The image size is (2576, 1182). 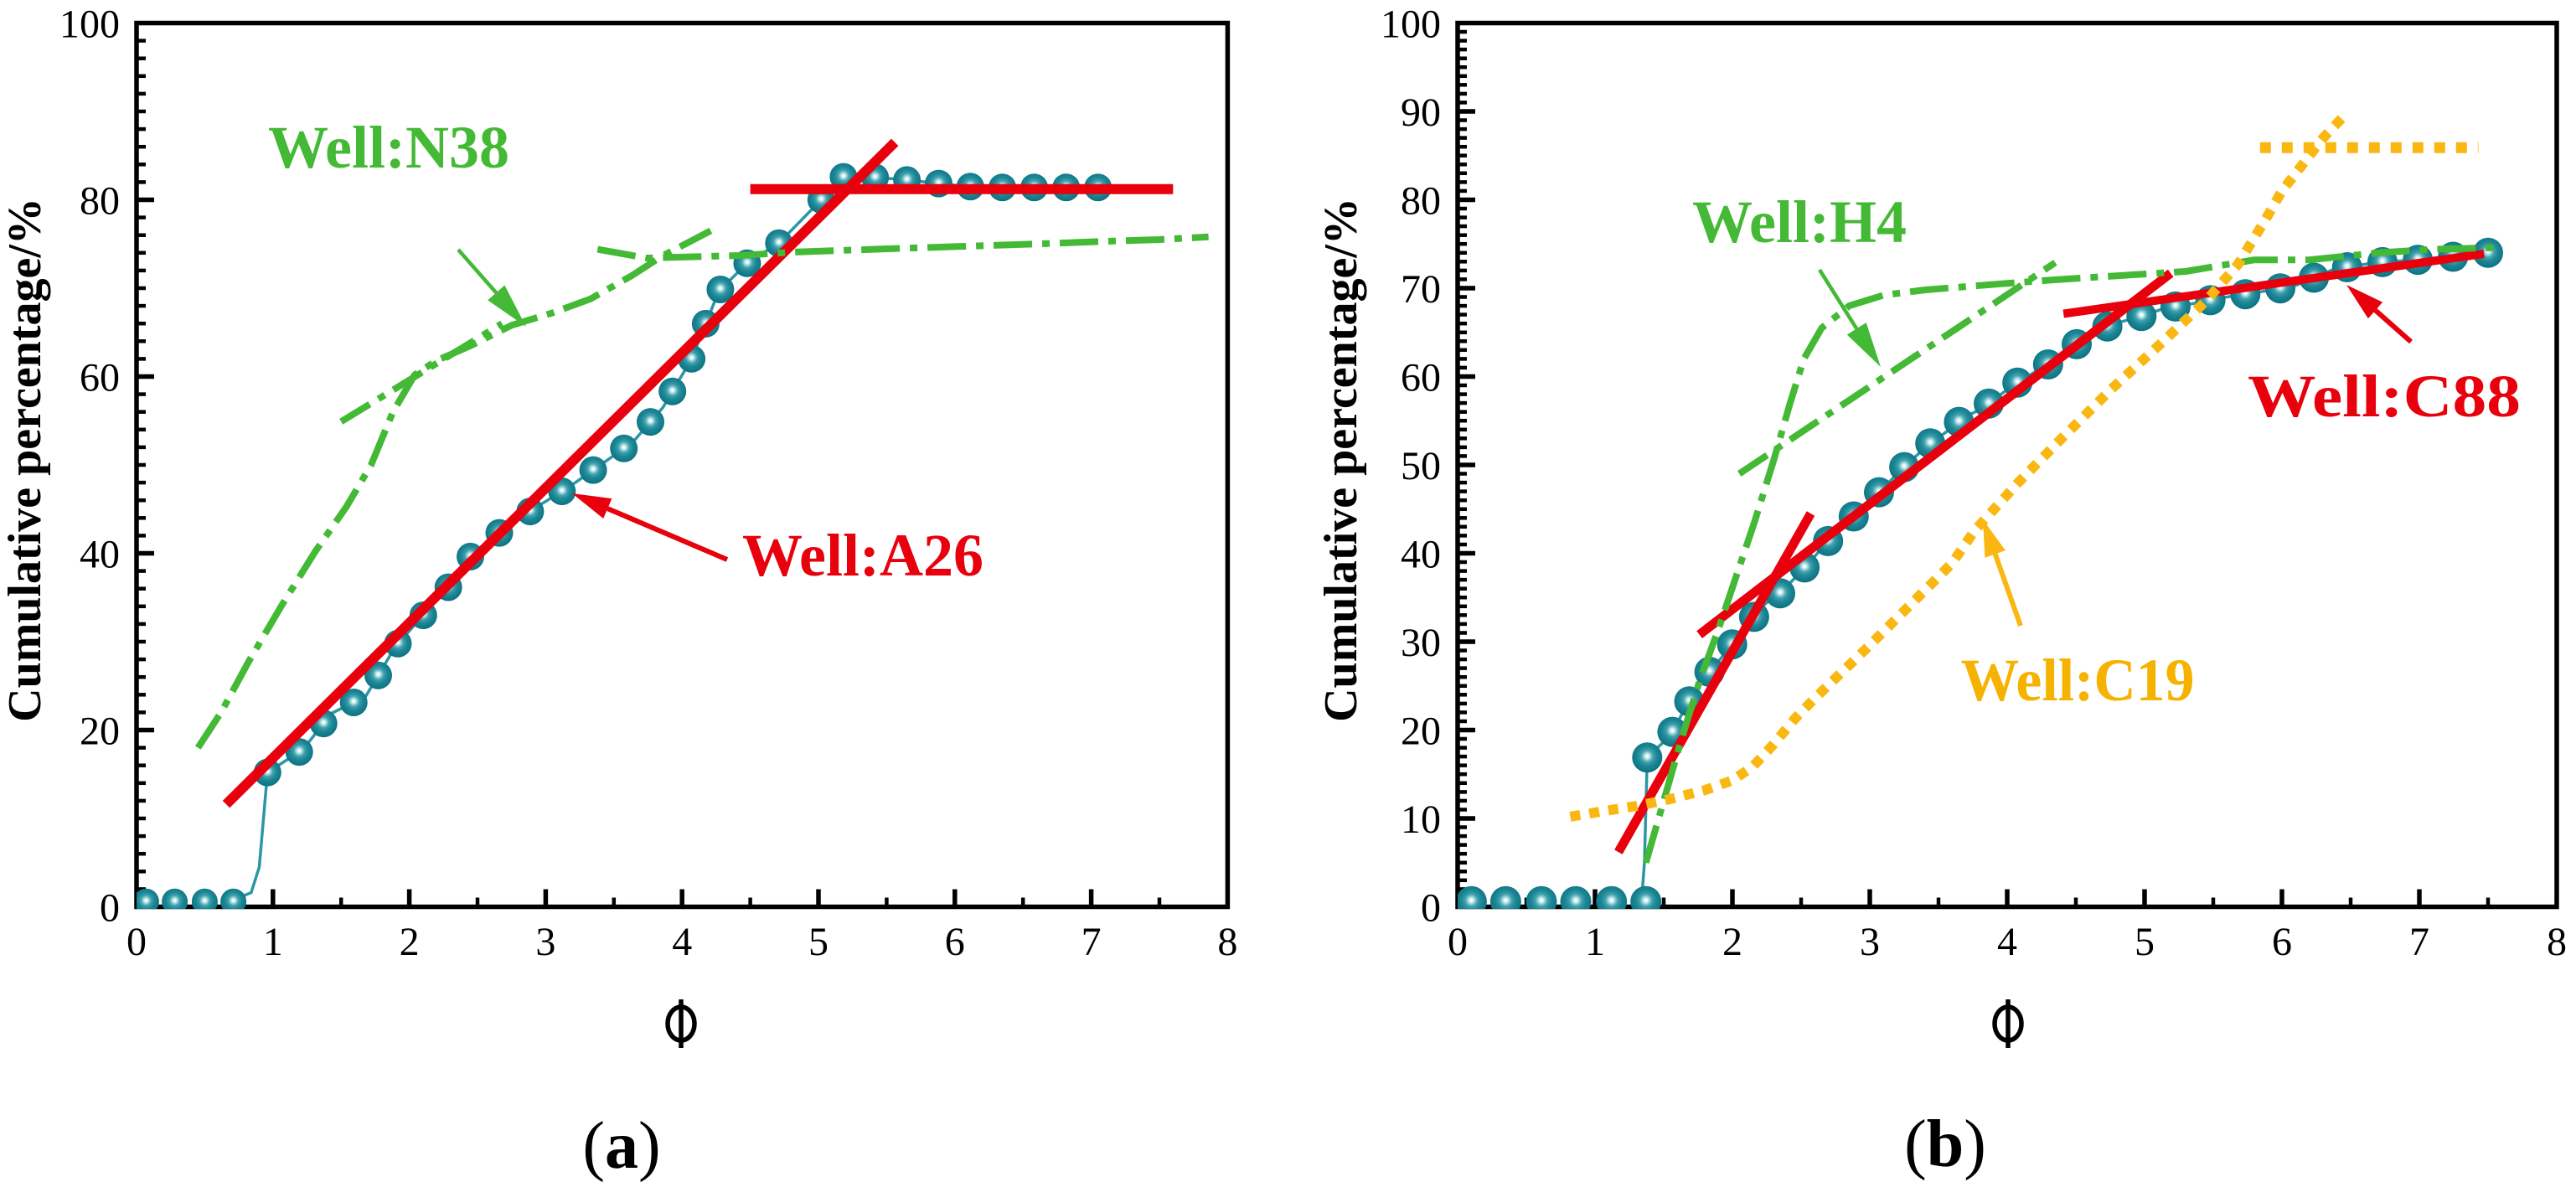 What do you see at coordinates (2078, 680) in the screenshot?
I see `svg-text: Well:C19` at bounding box center [2078, 680].